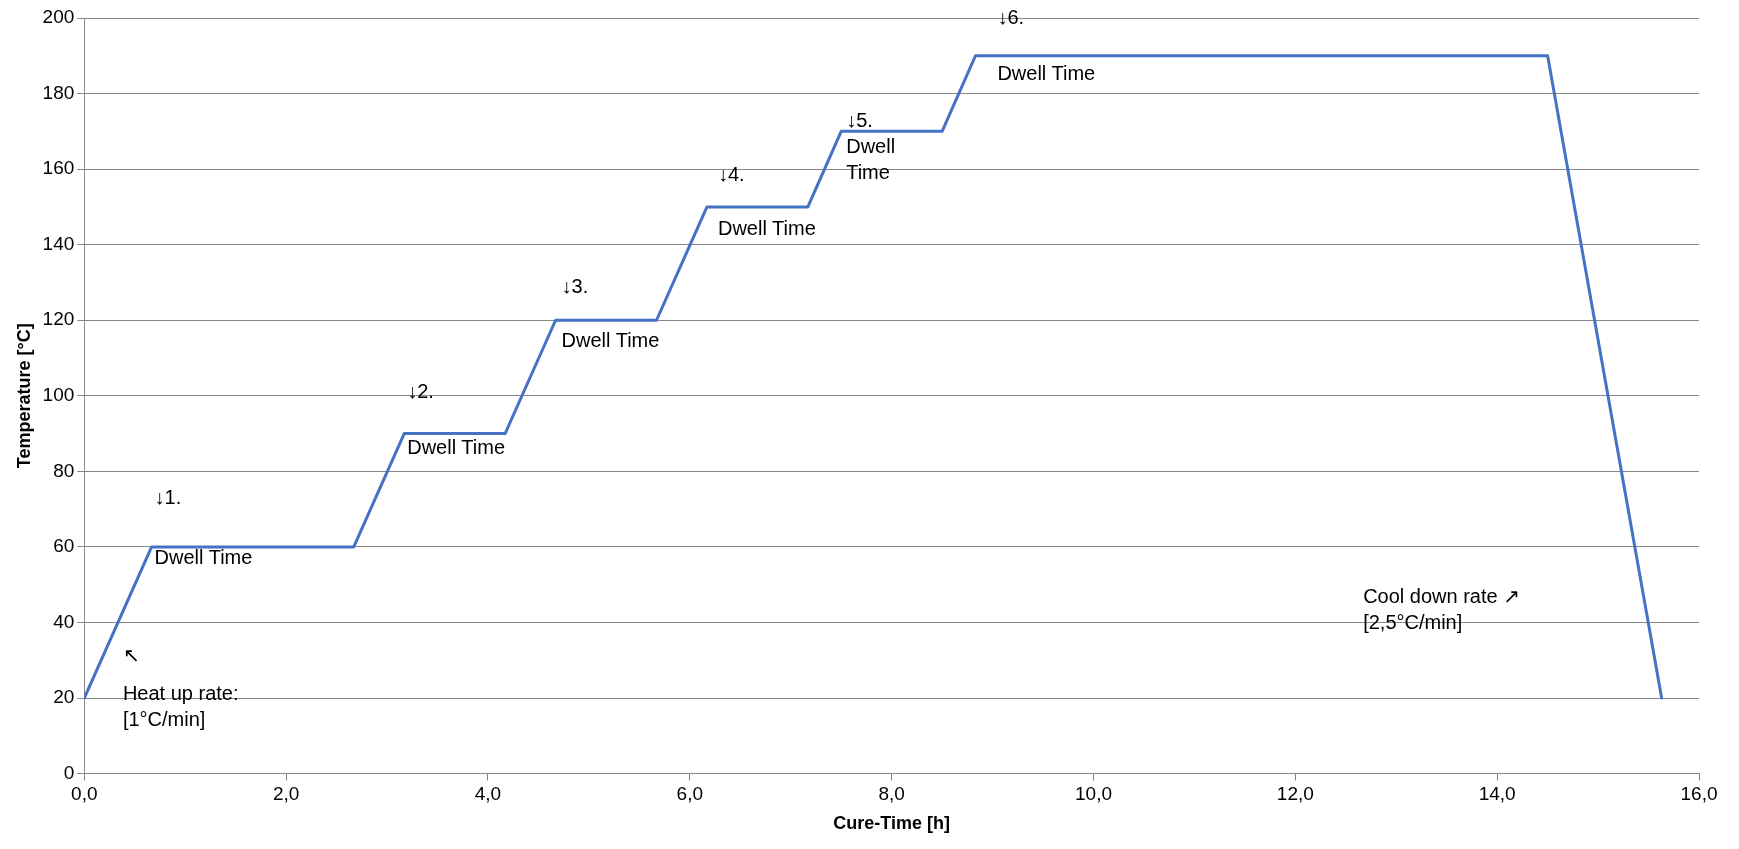 This screenshot has height=849, width=1739. I want to click on annotation: ↓6., so click(1011, 17).